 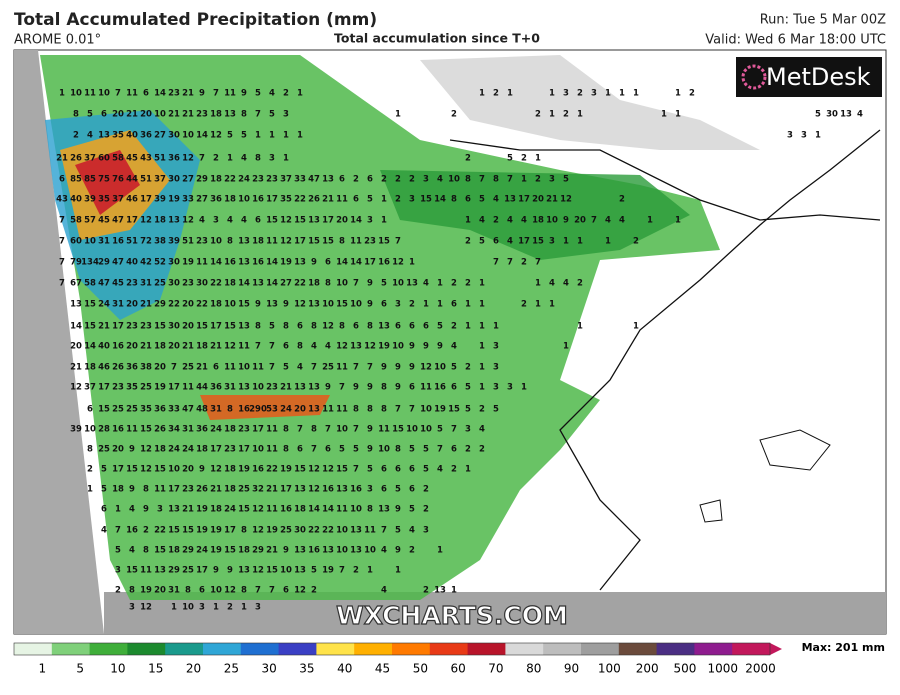 I want to click on legend-label: 1, so click(x=43, y=669).